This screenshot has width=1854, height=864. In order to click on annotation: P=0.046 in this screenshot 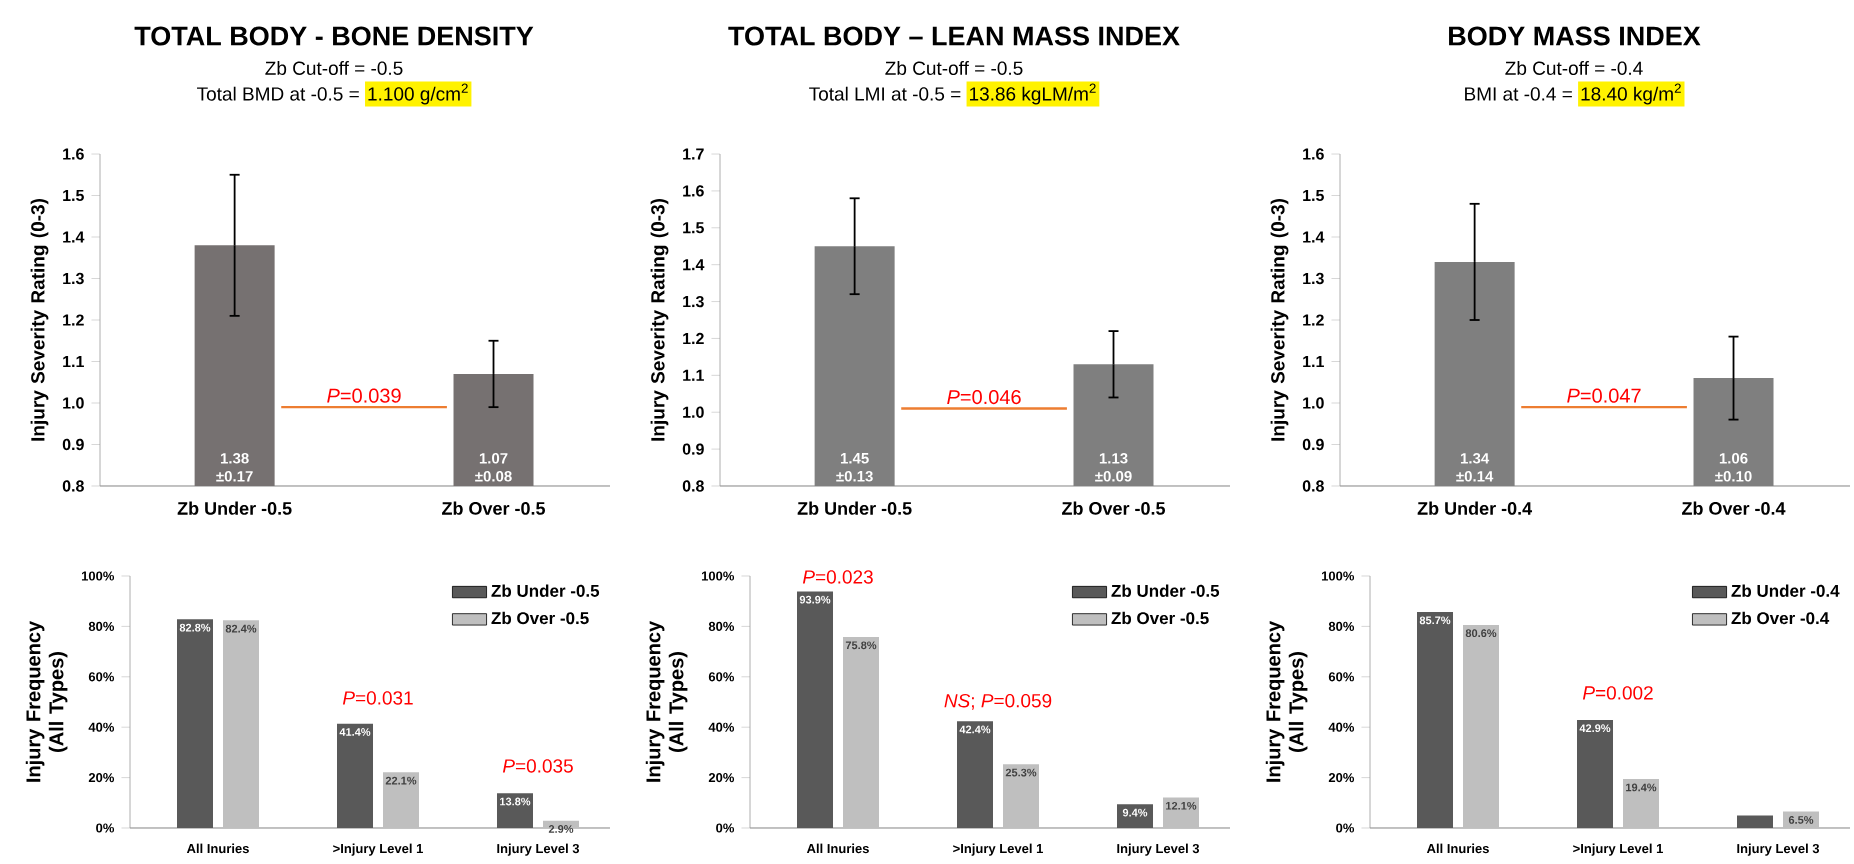, I will do `click(984, 397)`.